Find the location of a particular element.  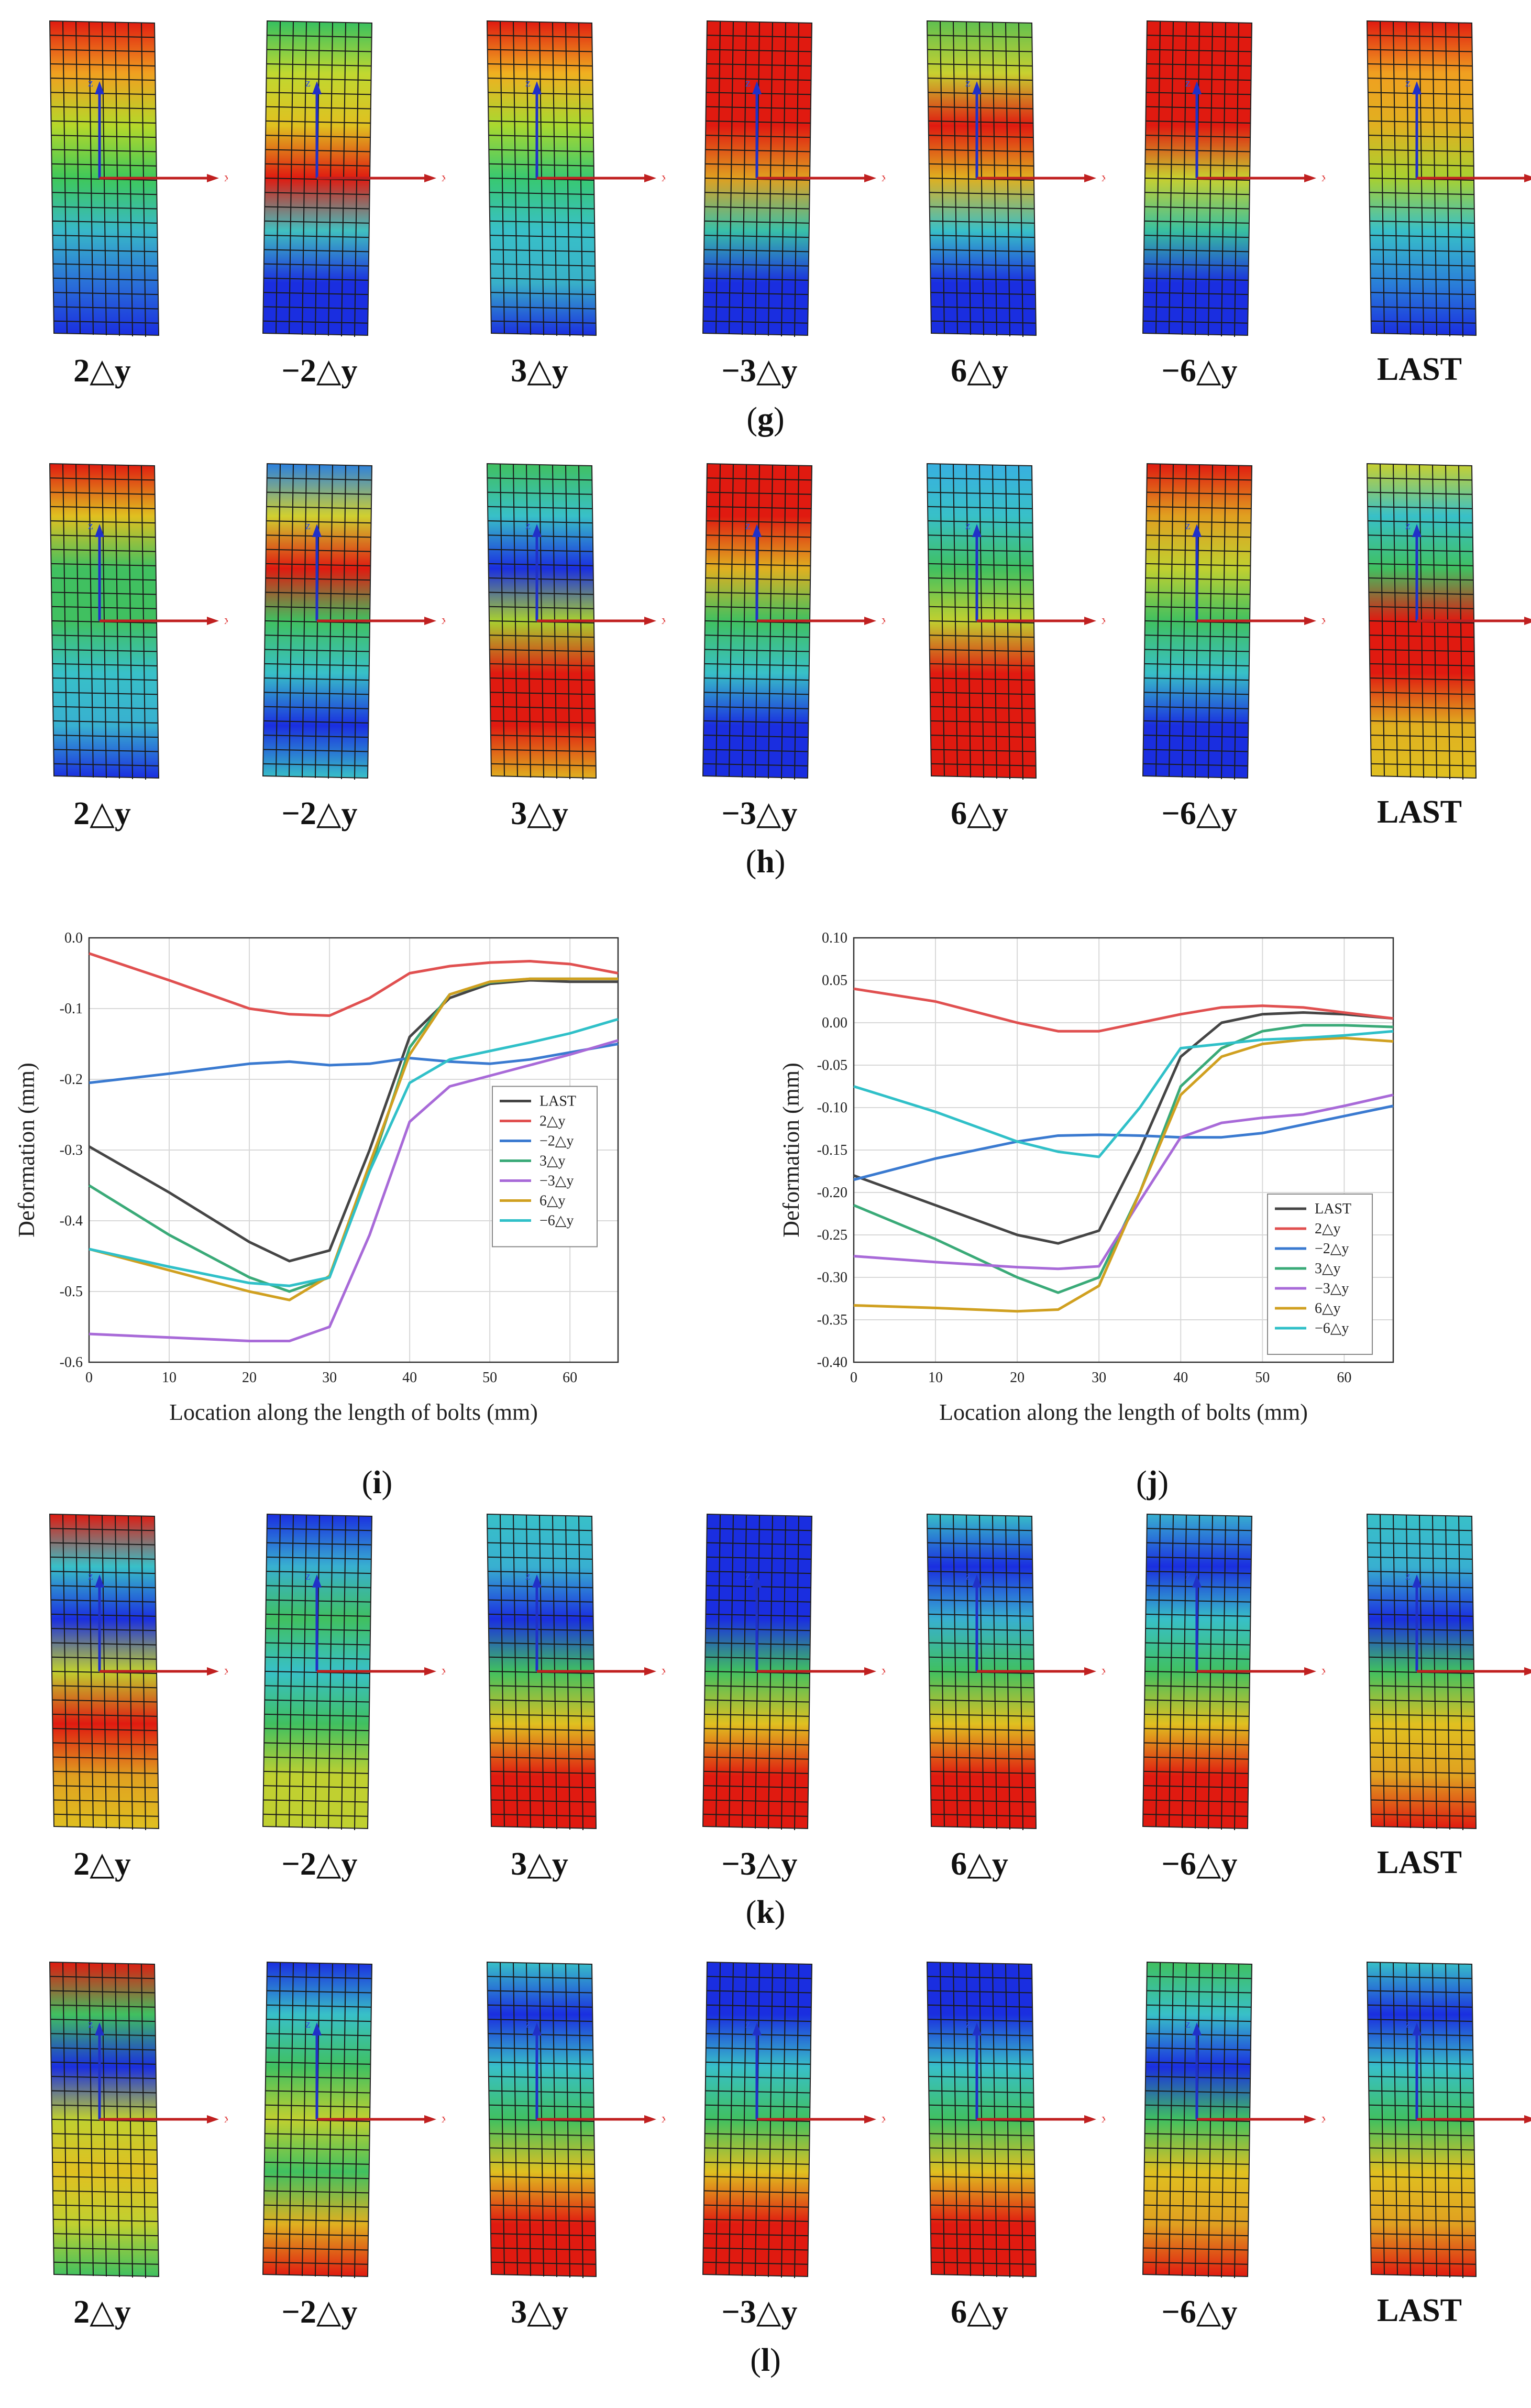

y-tick-label: -0.05 is located at coordinates (832, 1065).